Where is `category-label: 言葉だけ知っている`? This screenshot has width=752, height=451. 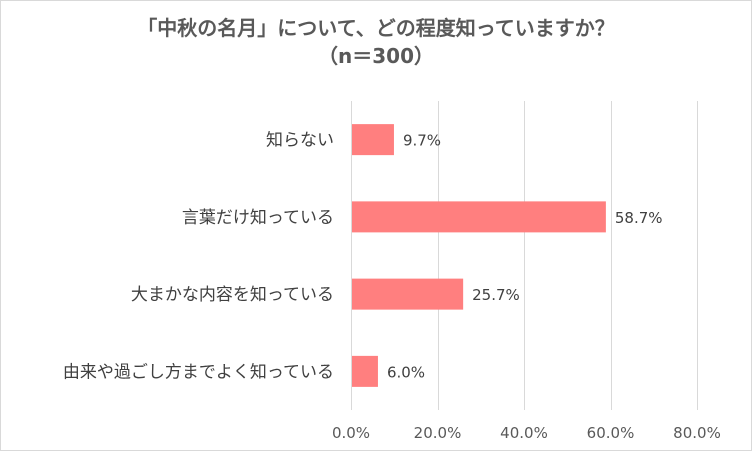
category-label: 言葉だけ知っている is located at coordinates (258, 218).